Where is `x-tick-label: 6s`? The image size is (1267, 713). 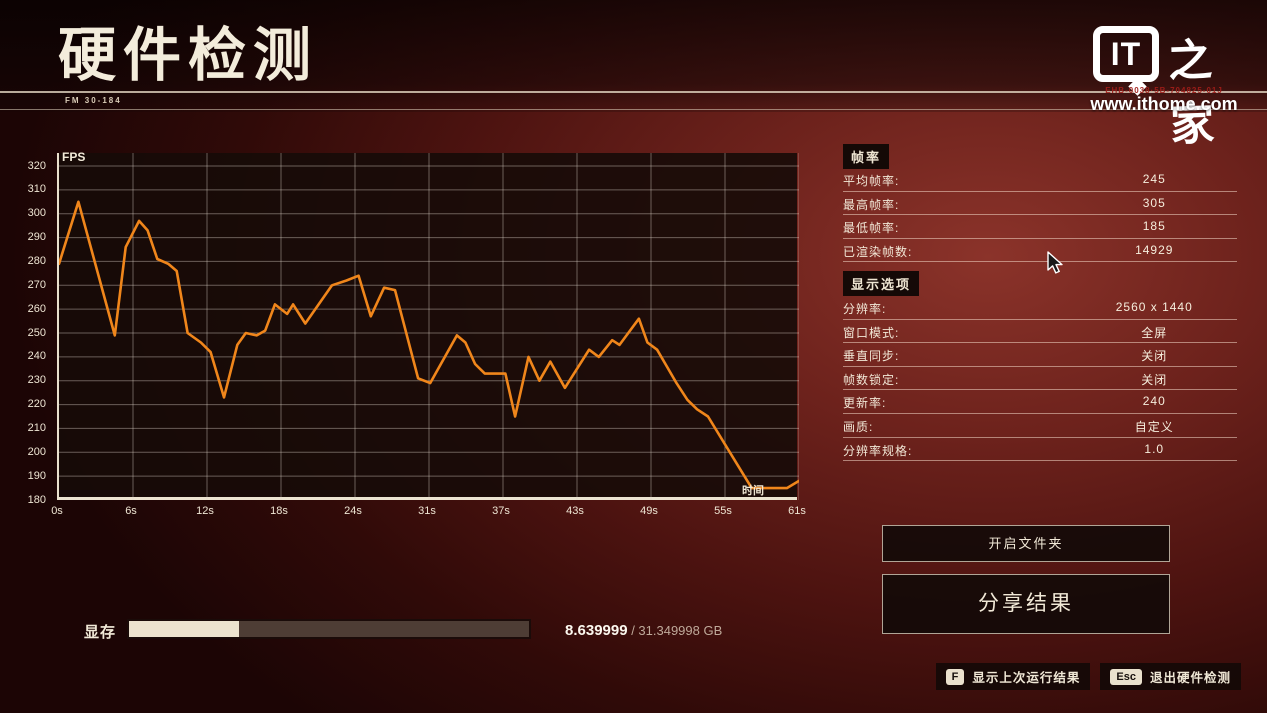 x-tick-label: 6s is located at coordinates (131, 511).